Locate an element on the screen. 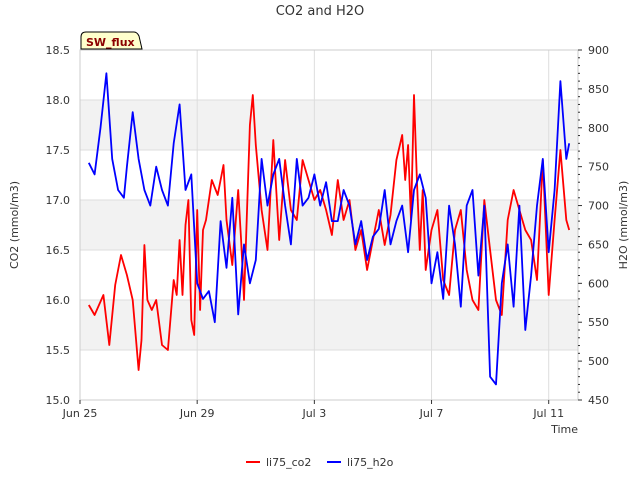  y-right-tick-label-4: 650 is located at coordinates (598, 244).